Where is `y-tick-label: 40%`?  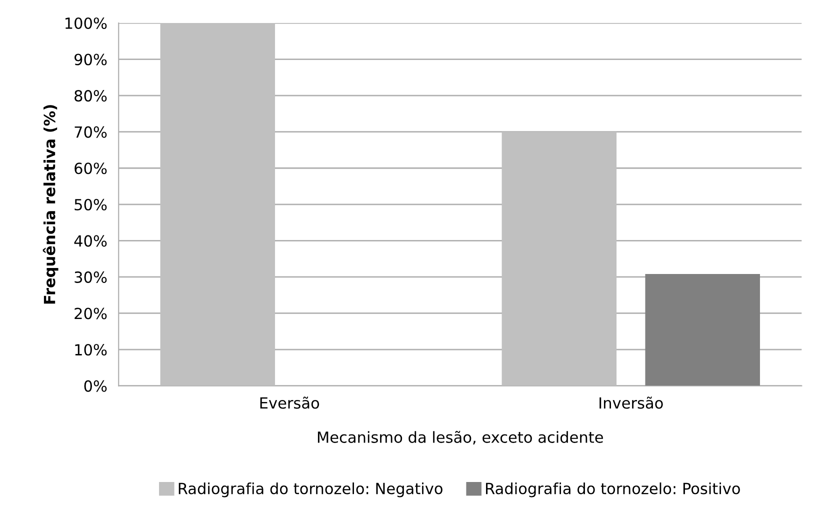 y-tick-label: 40% is located at coordinates (90, 241).